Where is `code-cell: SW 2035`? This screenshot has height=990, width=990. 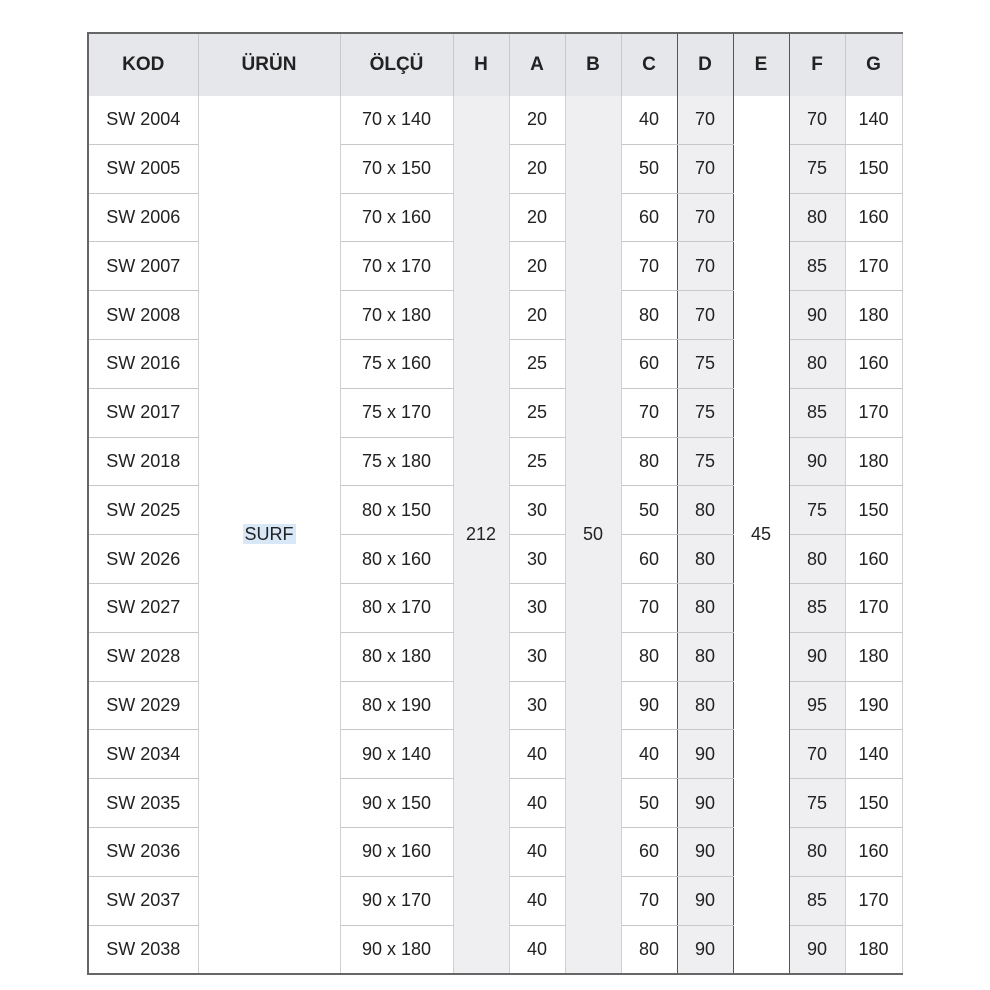 code-cell: SW 2035 is located at coordinates (143, 803).